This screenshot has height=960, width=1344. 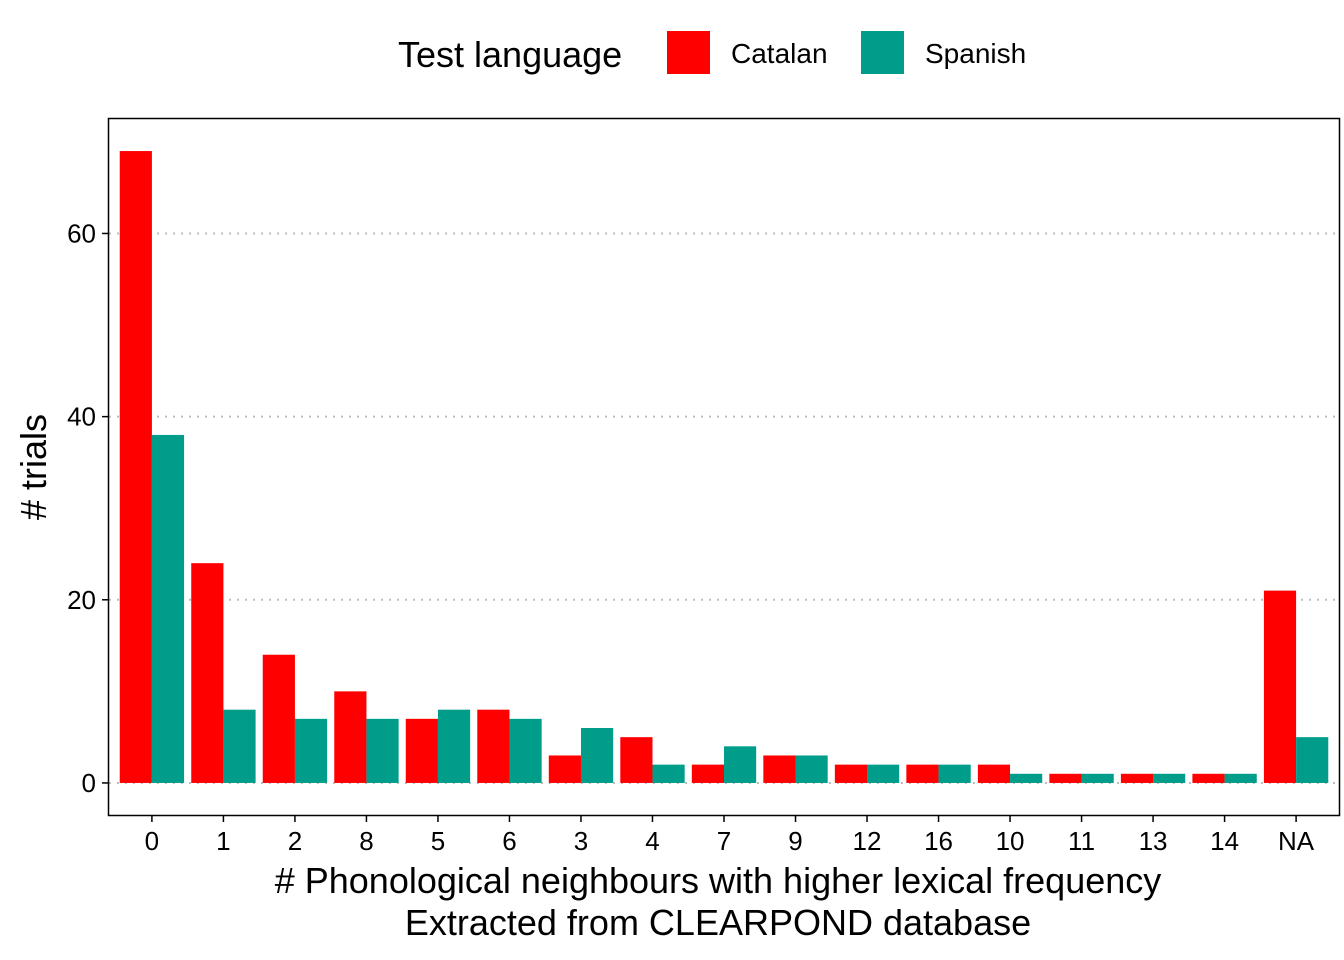 What do you see at coordinates (1153, 841) in the screenshot?
I see `x-tick-label-13: 13` at bounding box center [1153, 841].